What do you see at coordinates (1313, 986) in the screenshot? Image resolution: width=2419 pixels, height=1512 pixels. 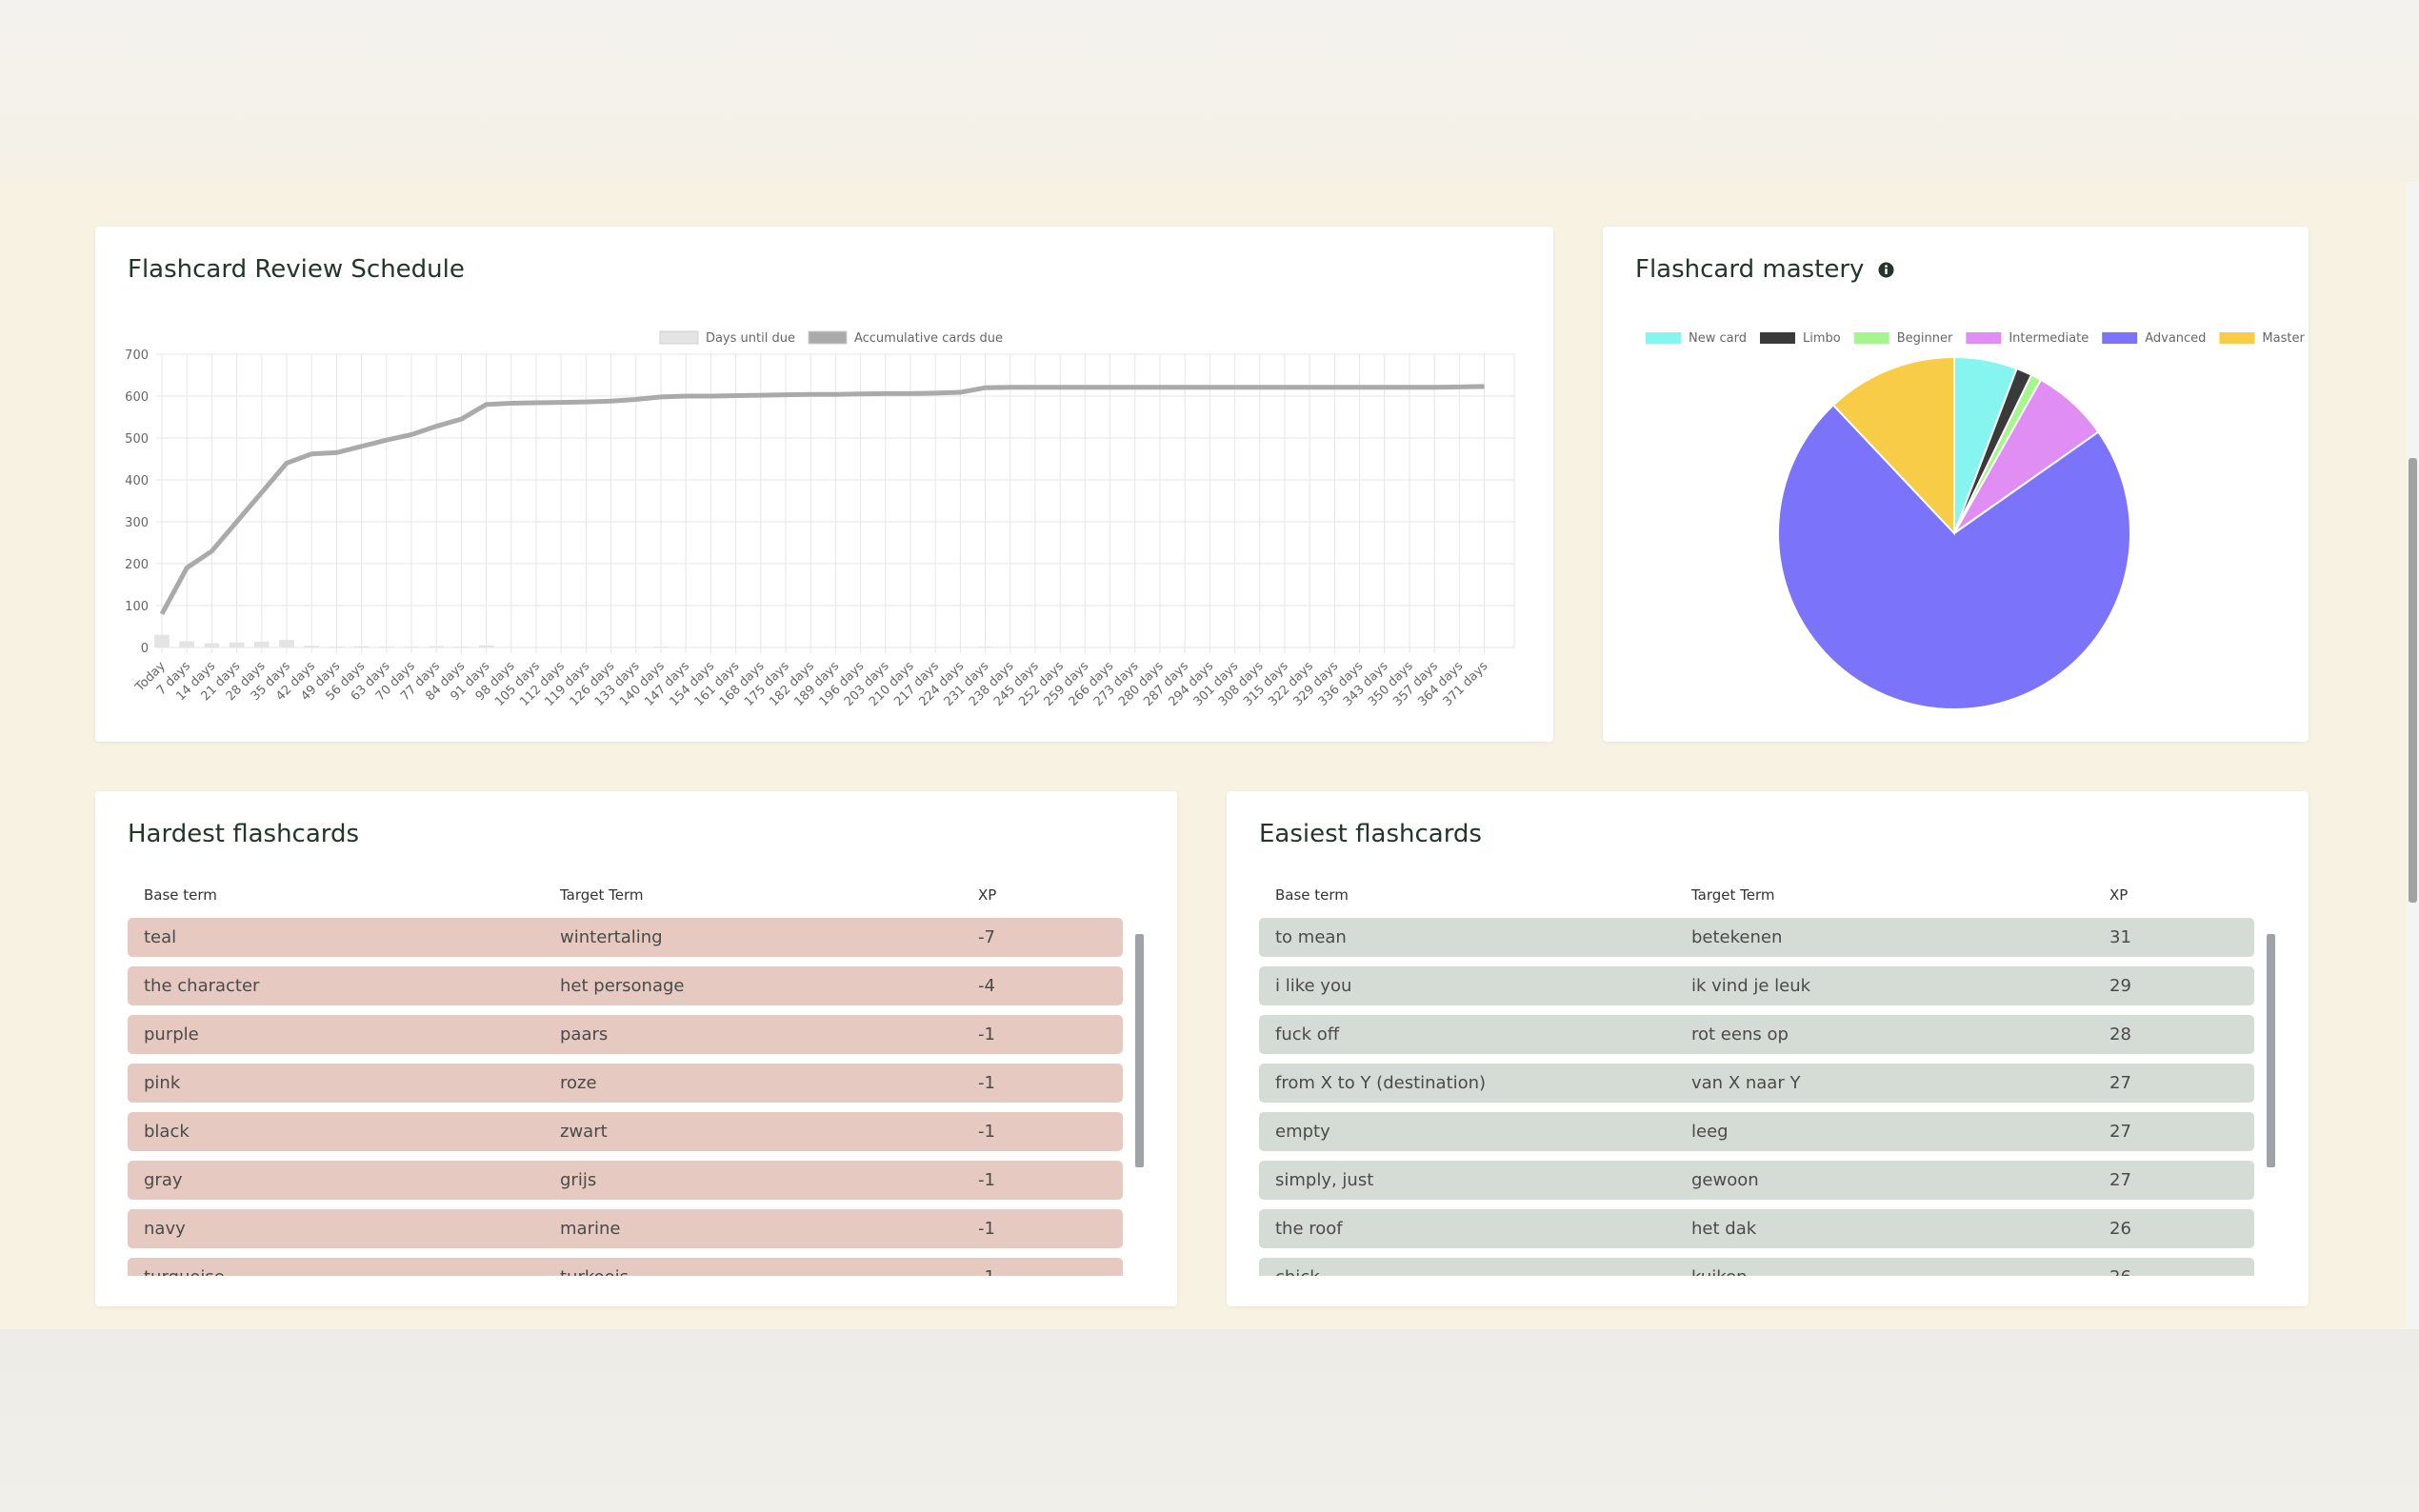 I see `cell: i like you` at bounding box center [1313, 986].